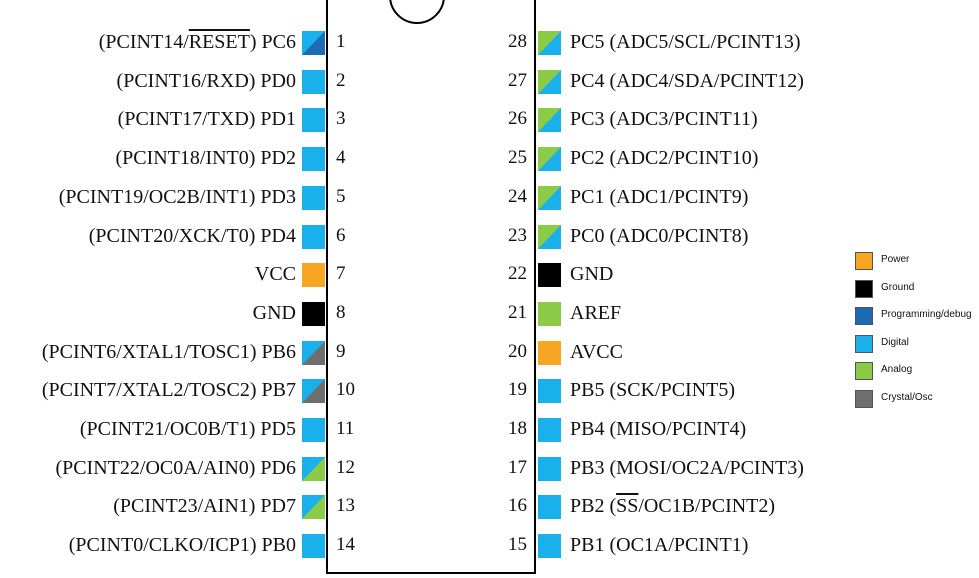  I want to click on pin-21-marker, so click(549, 314).